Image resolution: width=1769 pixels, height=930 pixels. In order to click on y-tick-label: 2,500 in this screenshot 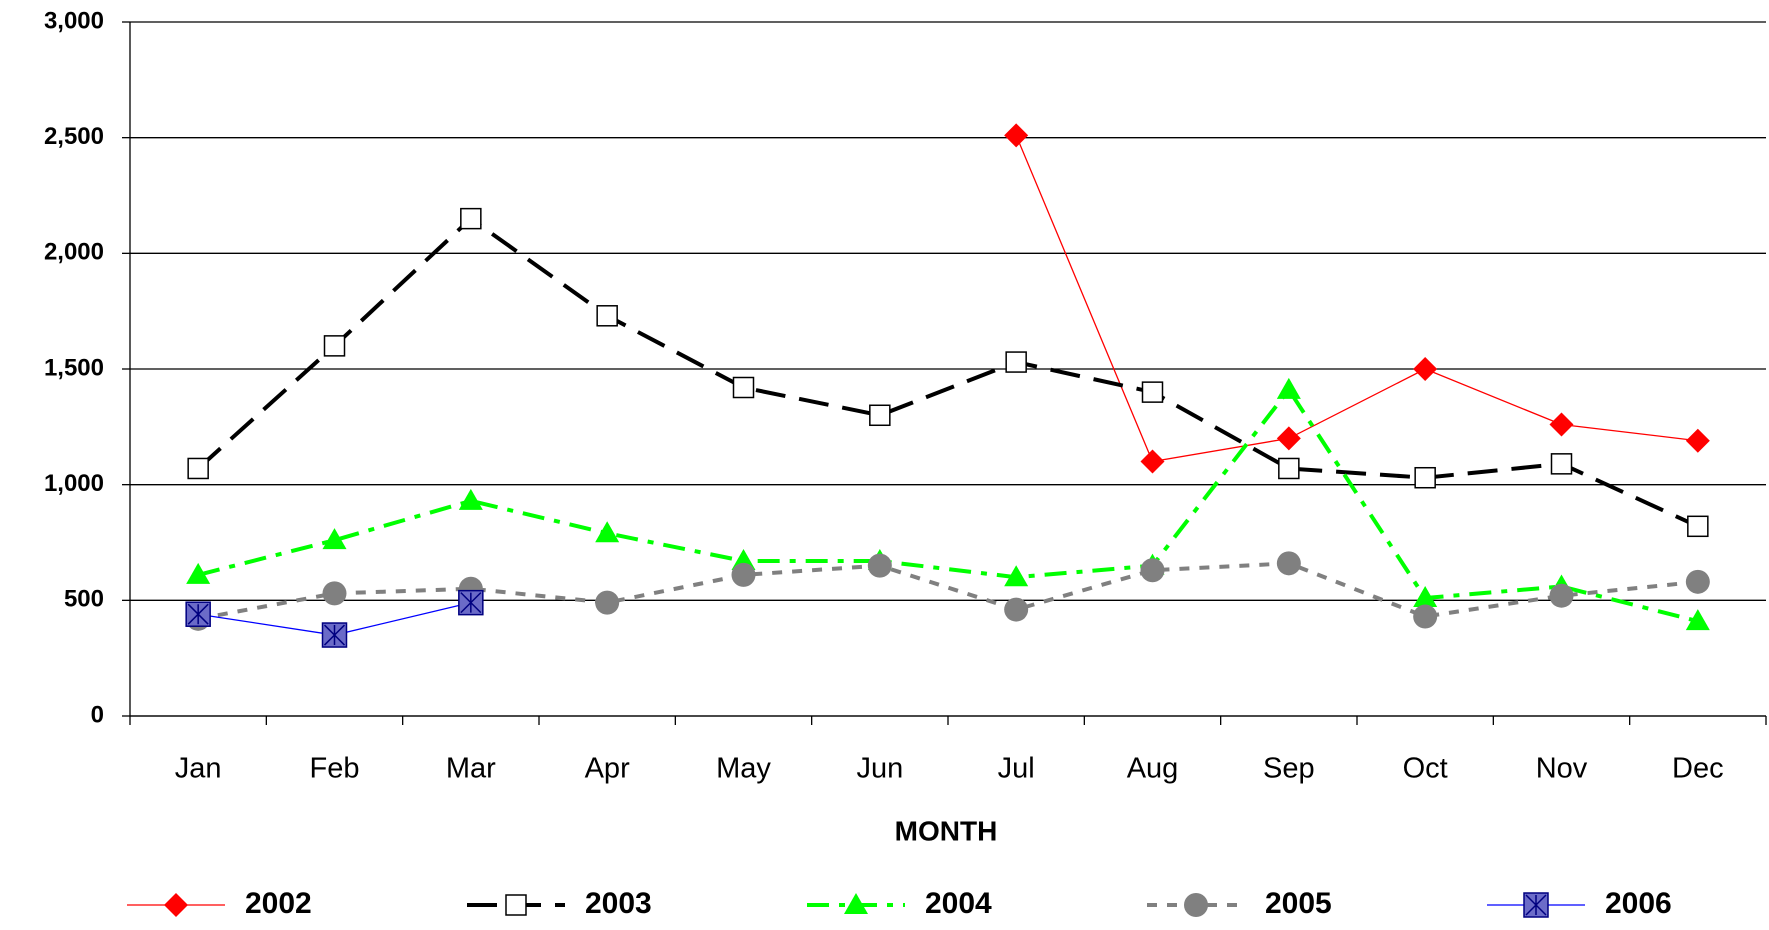, I will do `click(74, 136)`.